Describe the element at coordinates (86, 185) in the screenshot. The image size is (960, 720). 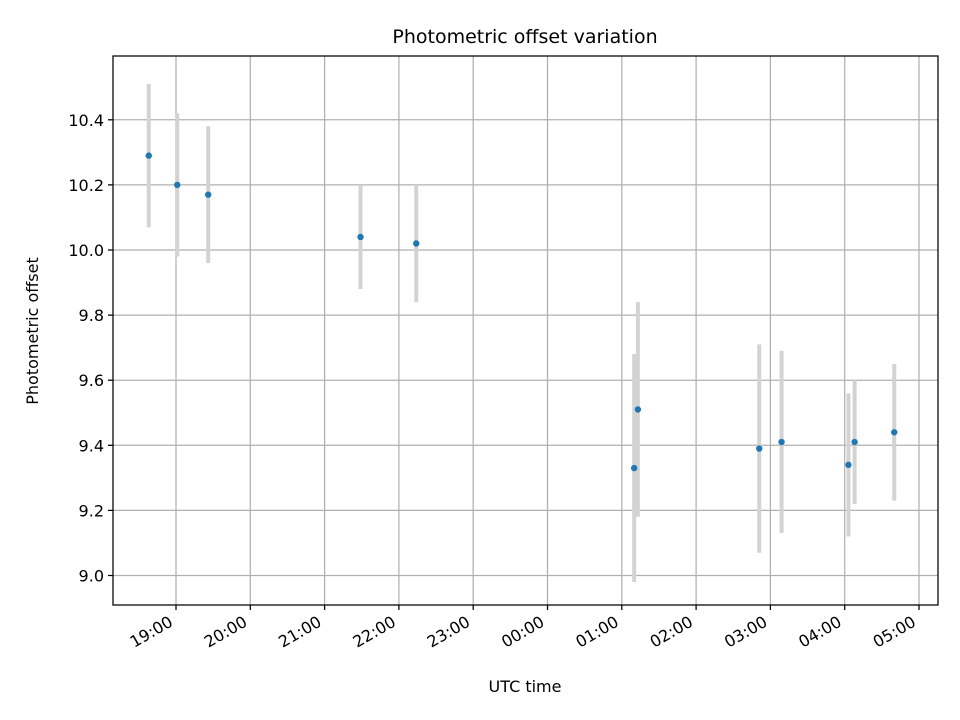
I see `y-tick-label: 10.2` at that location.